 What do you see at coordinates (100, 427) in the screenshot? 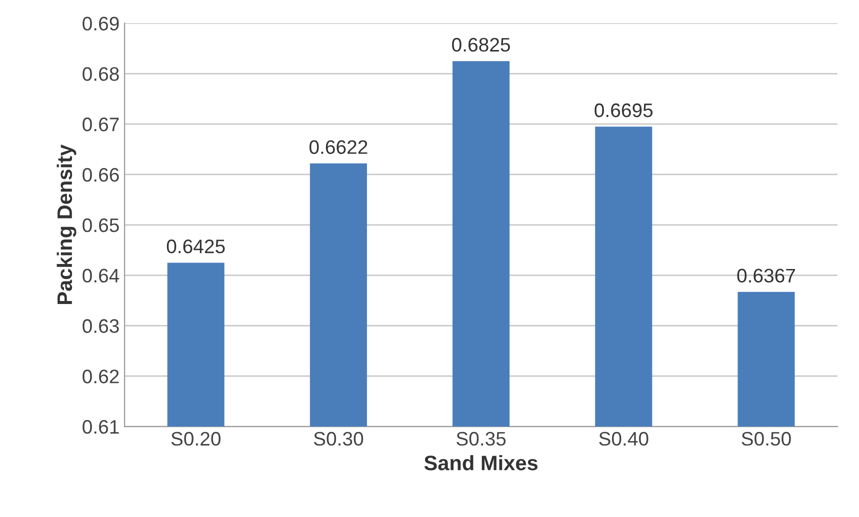
I see `y-tick-label: 0.61` at bounding box center [100, 427].